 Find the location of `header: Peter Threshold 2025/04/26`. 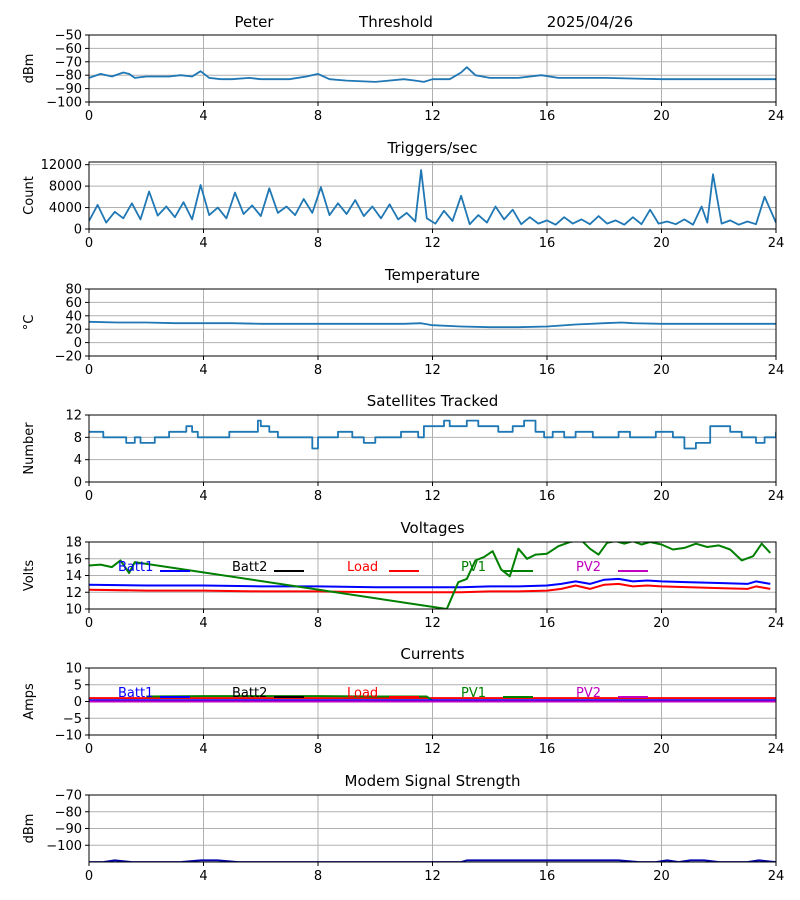

header: Peter Threshold 2025/04/26 is located at coordinates (433, 22).